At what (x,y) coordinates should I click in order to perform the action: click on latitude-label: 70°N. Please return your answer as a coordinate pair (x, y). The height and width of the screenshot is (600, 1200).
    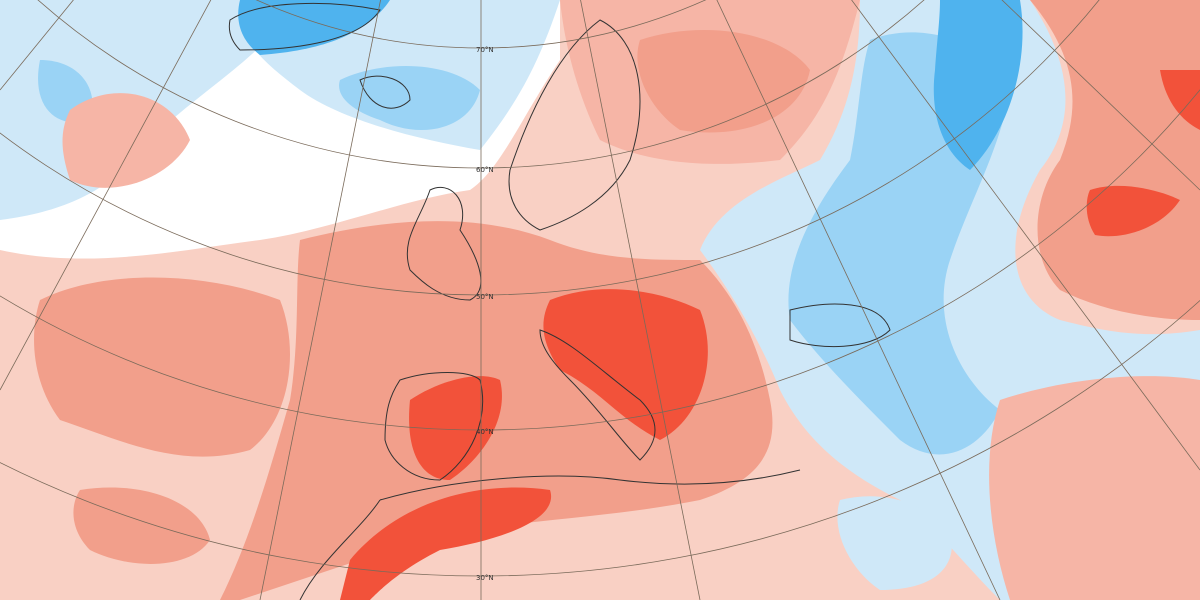
    Looking at the image, I should click on (485, 50).